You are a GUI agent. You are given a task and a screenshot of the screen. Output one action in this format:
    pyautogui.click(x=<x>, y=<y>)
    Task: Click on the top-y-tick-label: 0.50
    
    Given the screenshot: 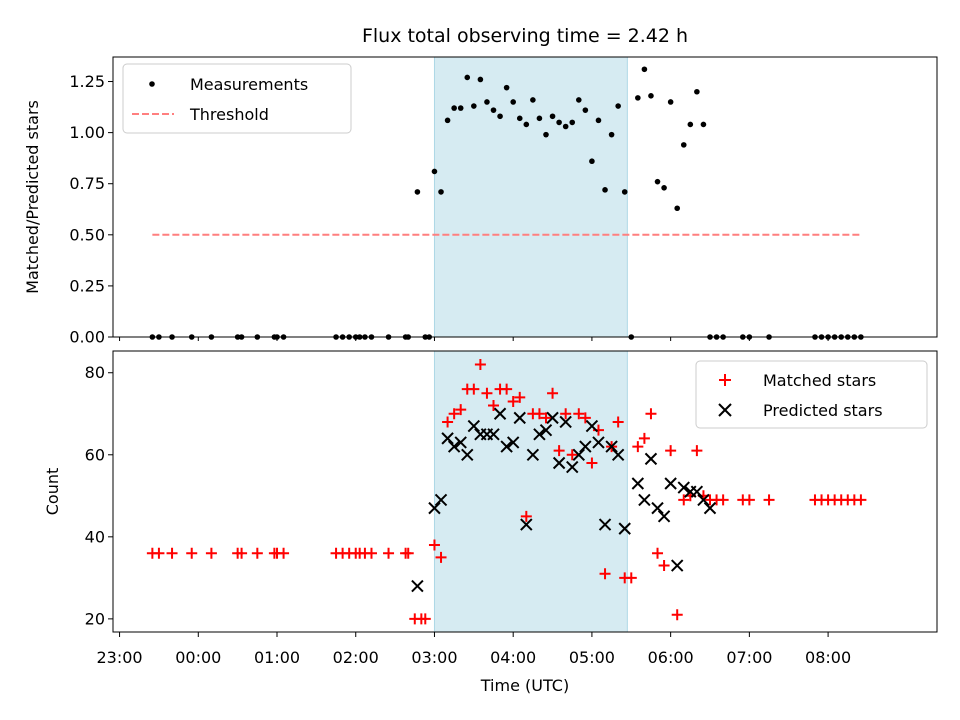 What is the action you would take?
    pyautogui.click(x=87, y=234)
    